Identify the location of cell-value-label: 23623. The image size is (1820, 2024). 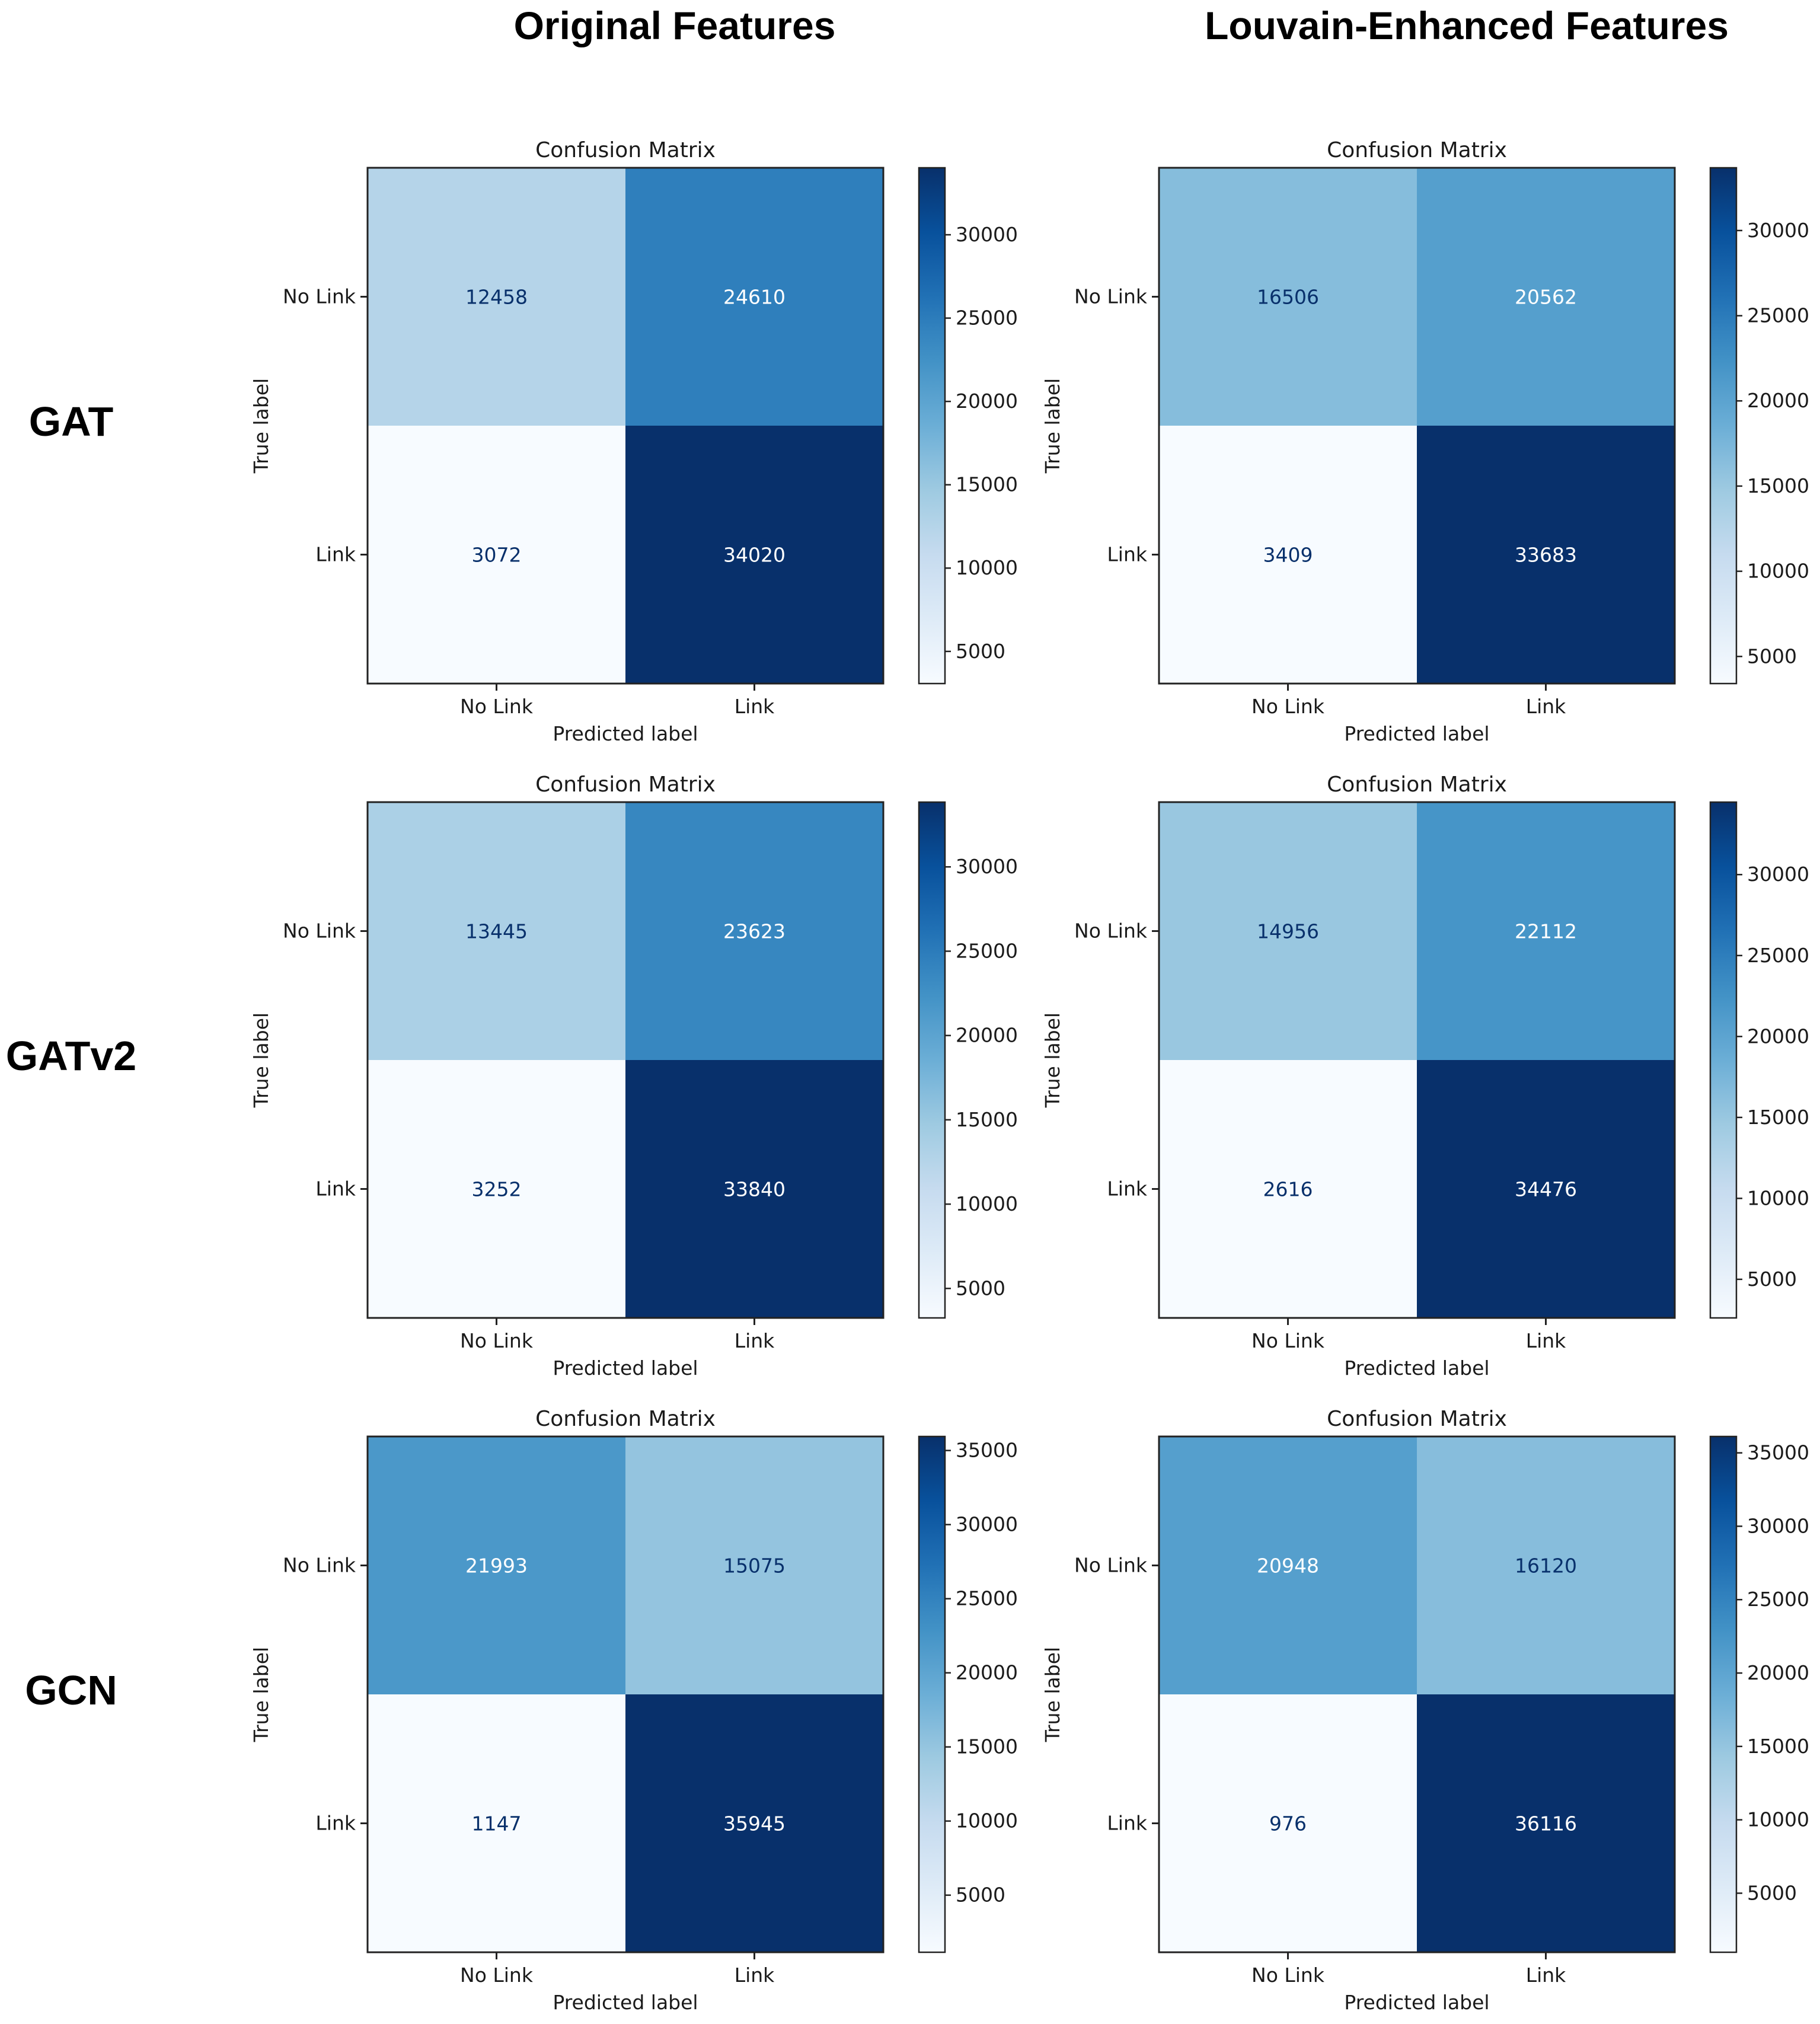
(755, 931).